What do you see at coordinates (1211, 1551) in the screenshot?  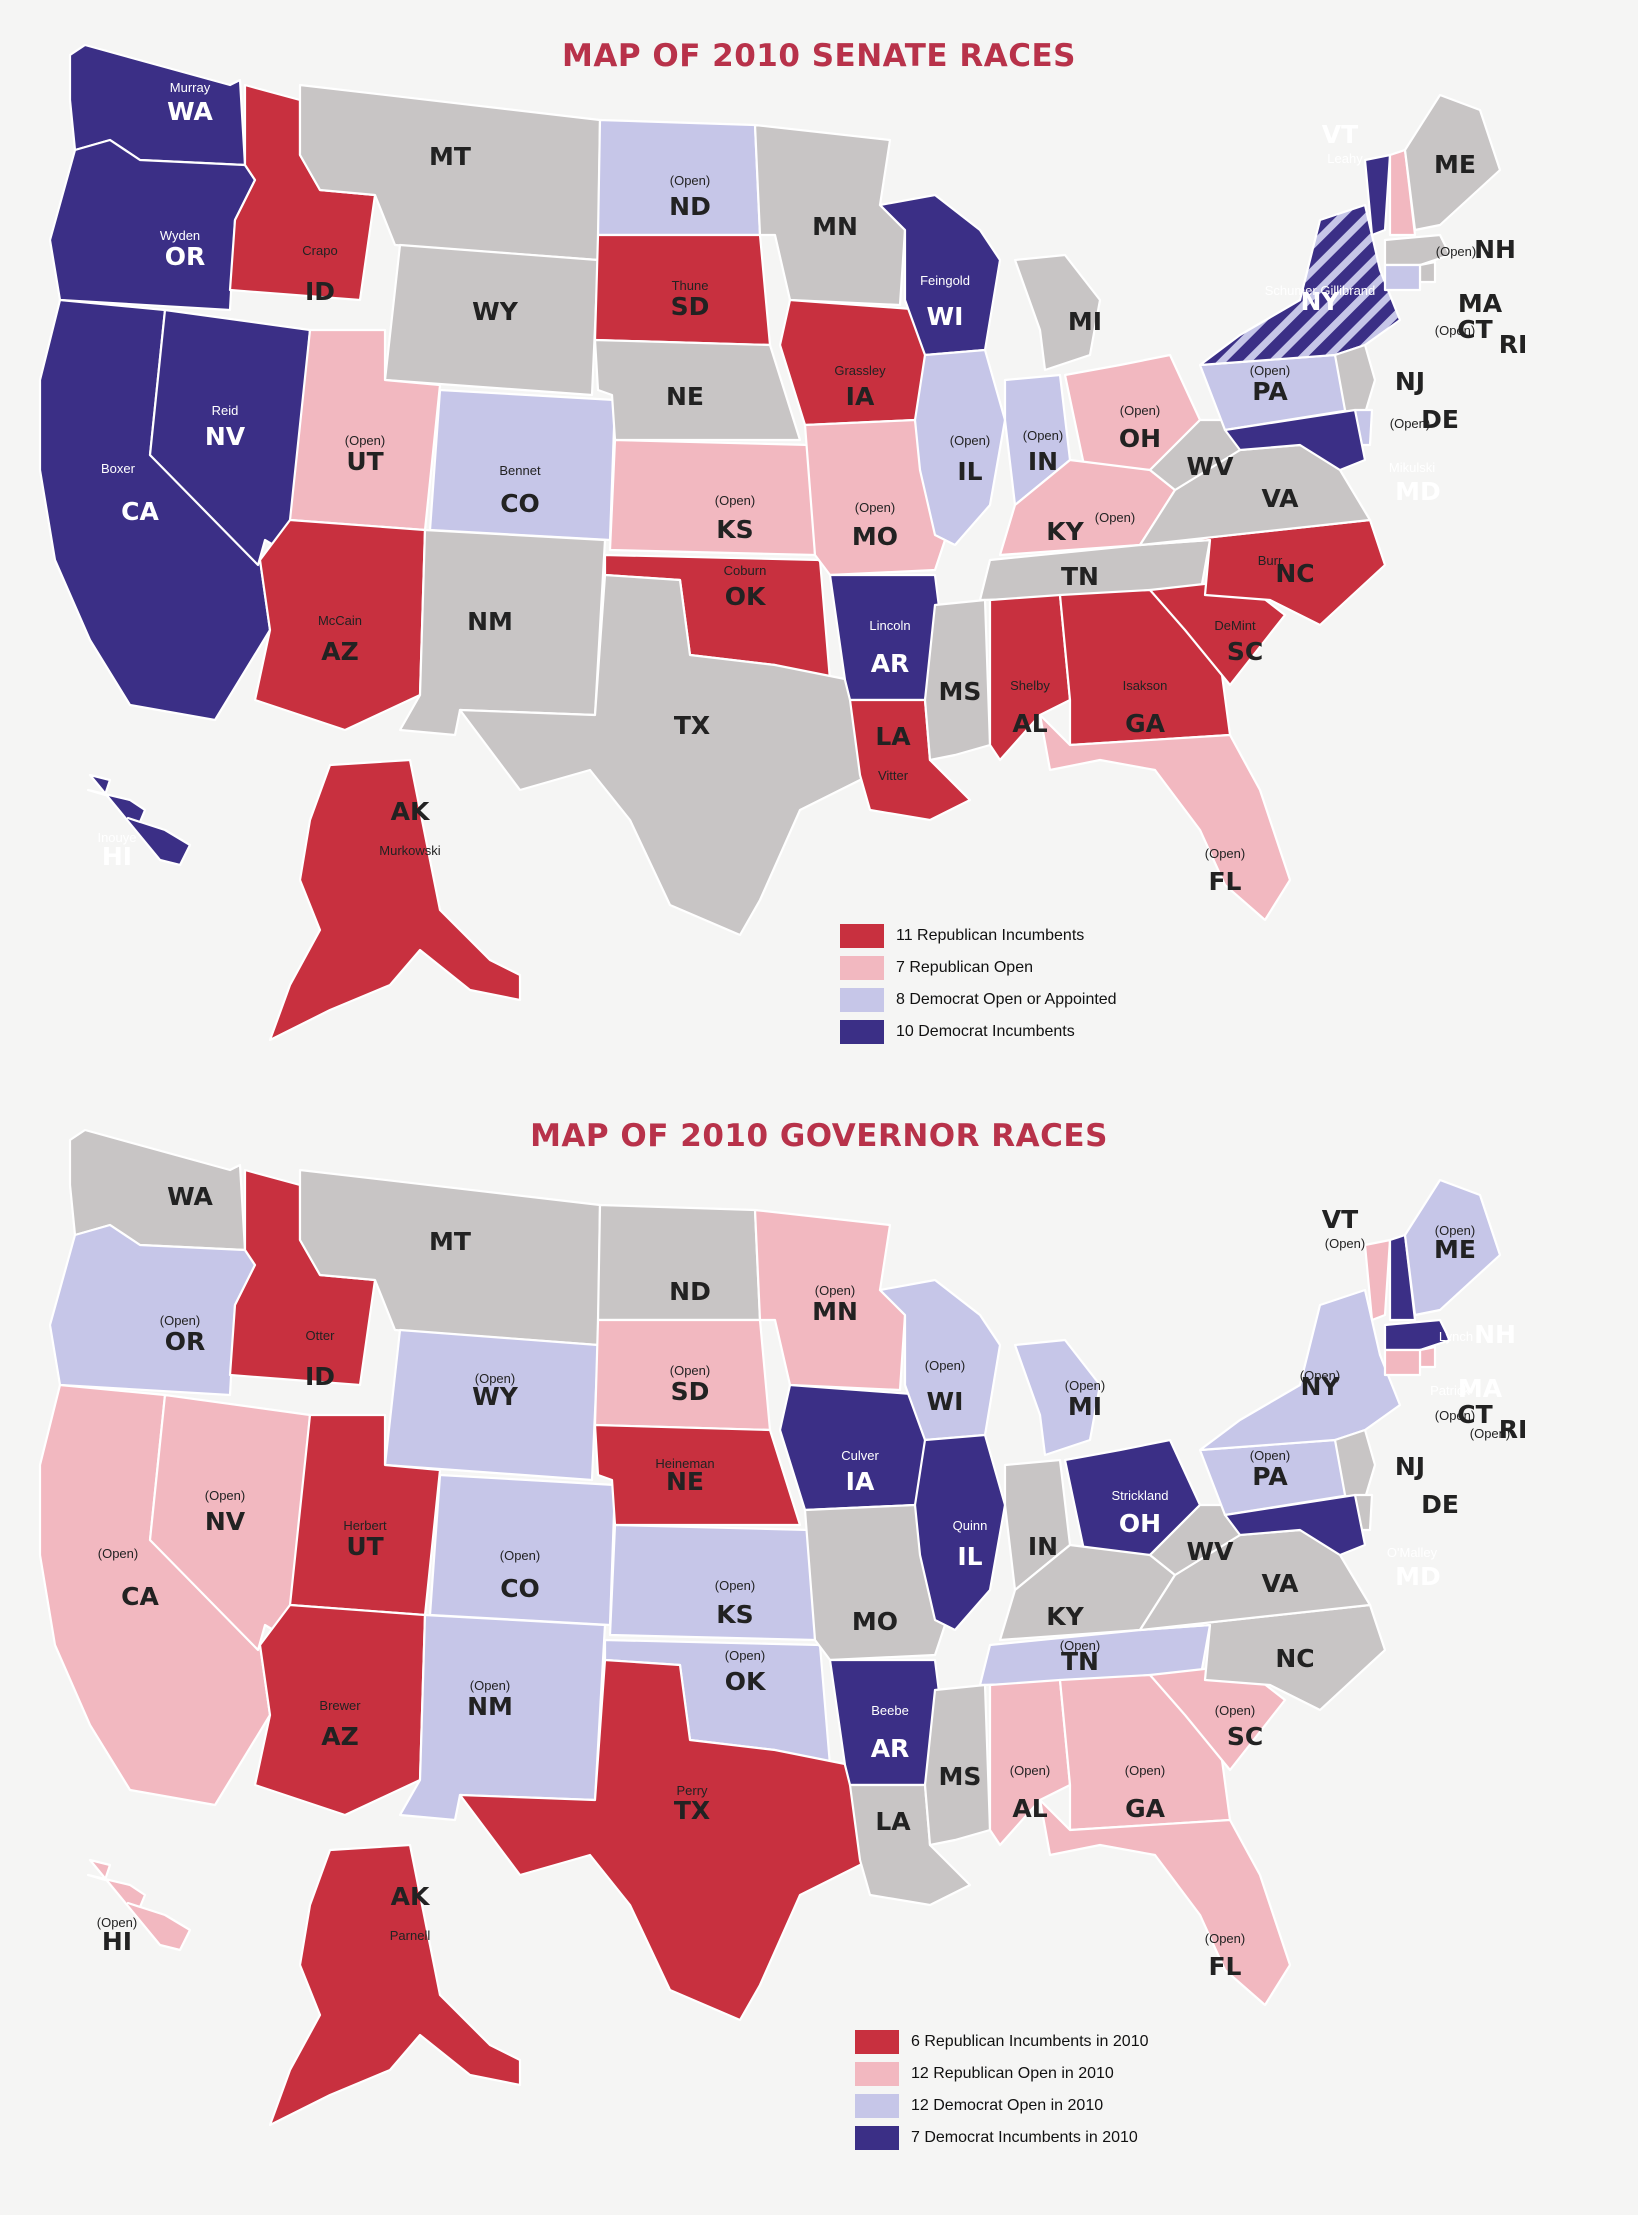 I see `state-label-wv: WV` at bounding box center [1211, 1551].